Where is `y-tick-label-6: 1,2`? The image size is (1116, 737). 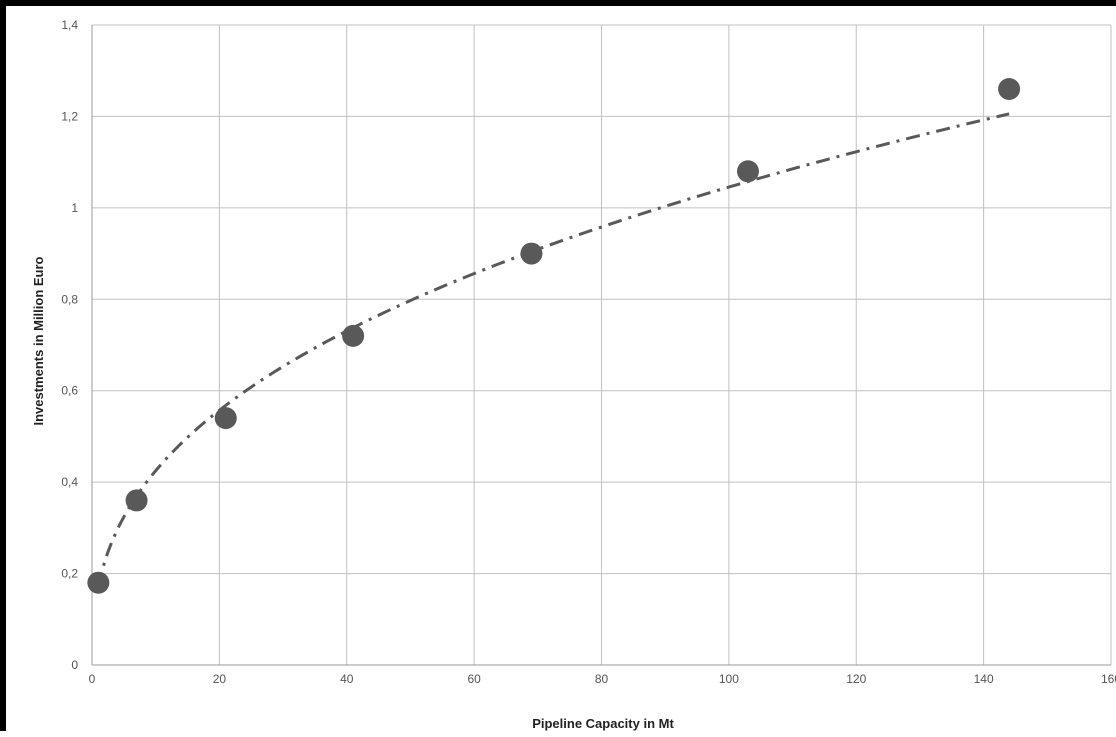 y-tick-label-6: 1,2 is located at coordinates (69, 116).